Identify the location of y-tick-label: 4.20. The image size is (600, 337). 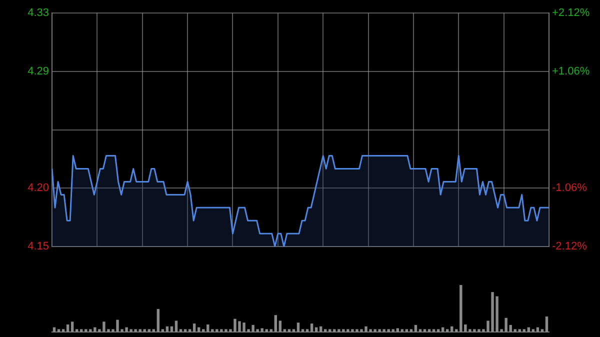
(38, 188).